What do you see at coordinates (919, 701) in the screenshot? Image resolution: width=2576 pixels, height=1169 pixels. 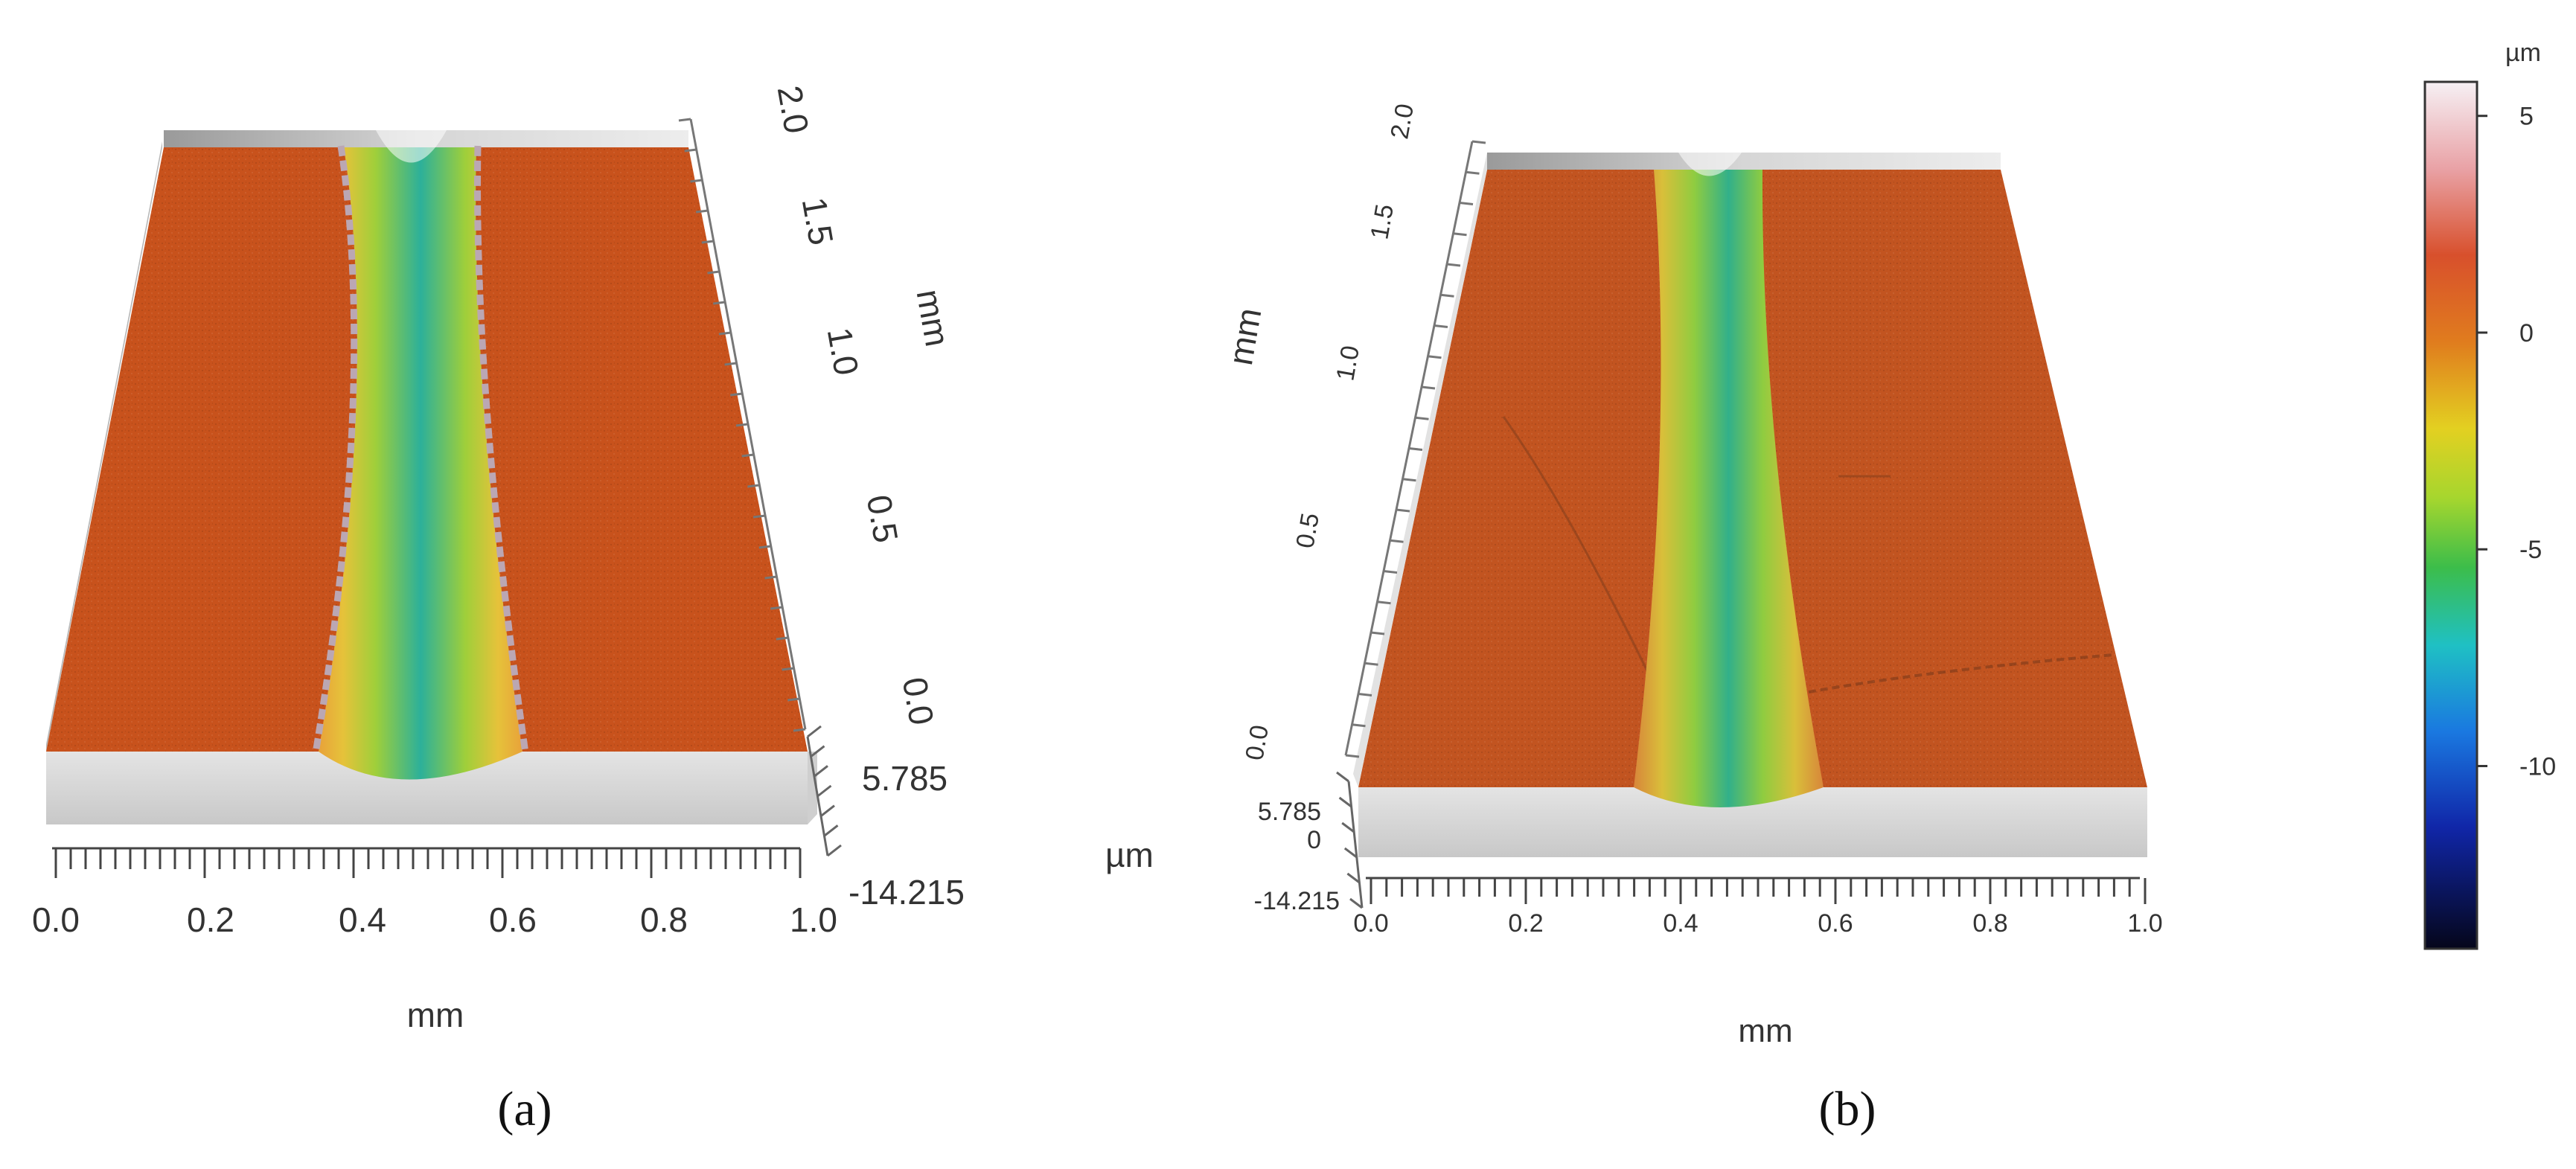 I see `panel-a-y-tick: 0.0` at bounding box center [919, 701].